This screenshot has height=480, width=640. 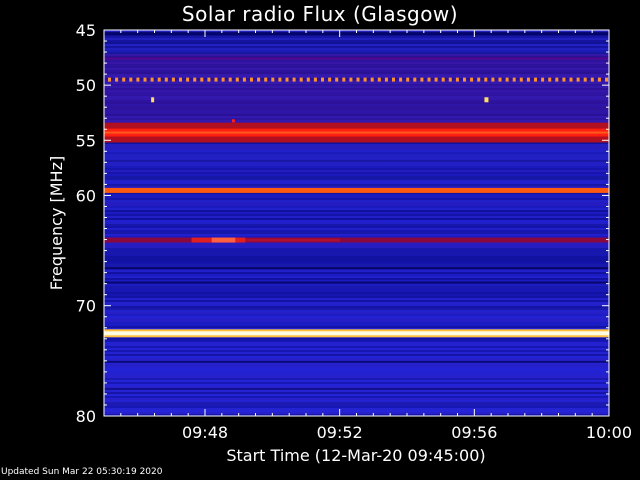 What do you see at coordinates (609, 432) in the screenshot?
I see `x-tick-label: 10:00` at bounding box center [609, 432].